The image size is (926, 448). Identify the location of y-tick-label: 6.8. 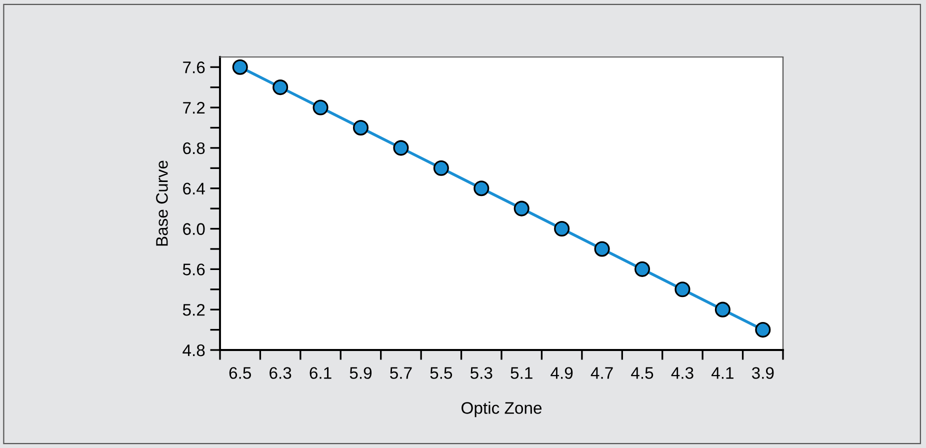
(194, 148).